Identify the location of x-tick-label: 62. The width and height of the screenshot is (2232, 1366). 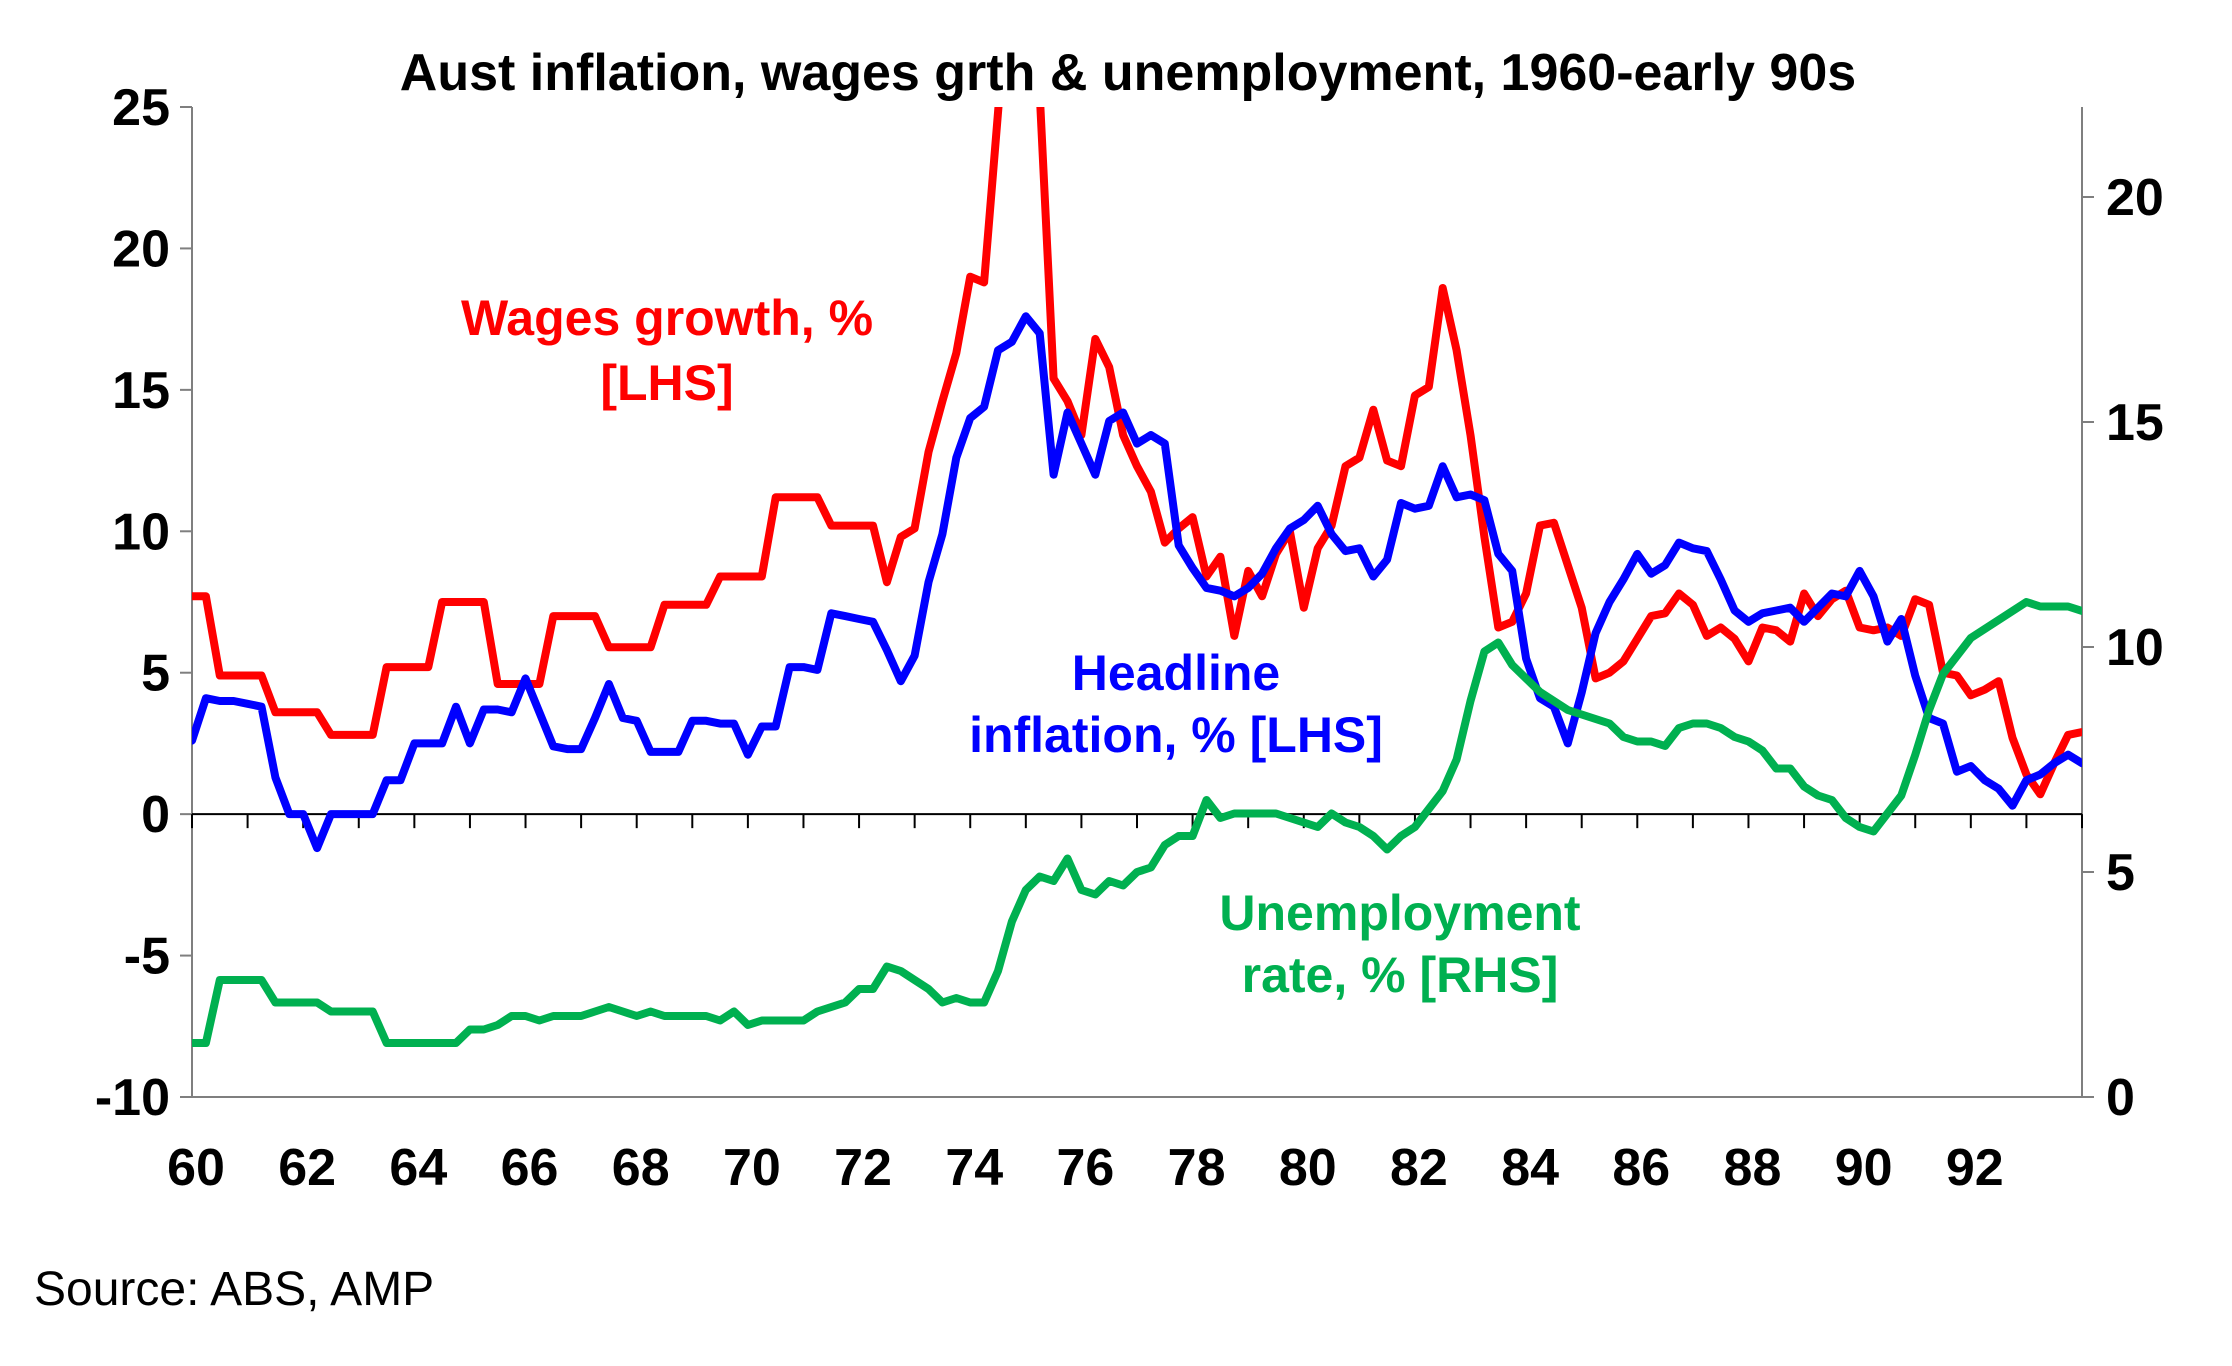
(307, 1168).